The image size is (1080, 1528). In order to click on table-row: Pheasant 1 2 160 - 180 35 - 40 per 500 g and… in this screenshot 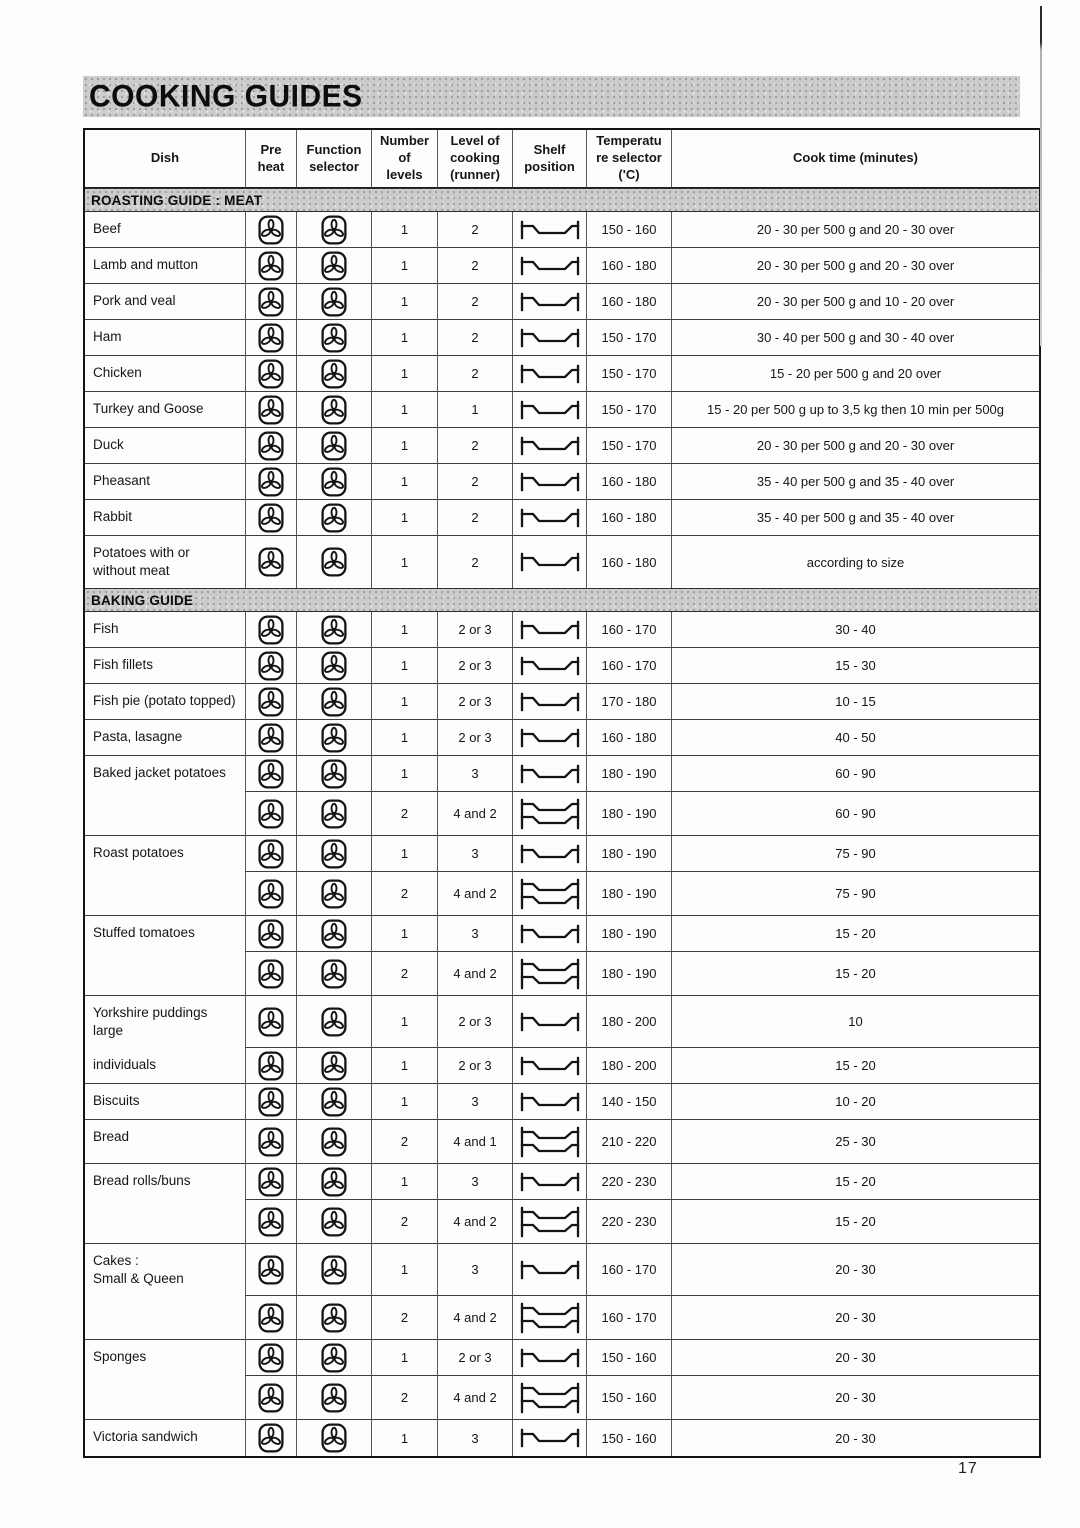, I will do `click(562, 482)`.